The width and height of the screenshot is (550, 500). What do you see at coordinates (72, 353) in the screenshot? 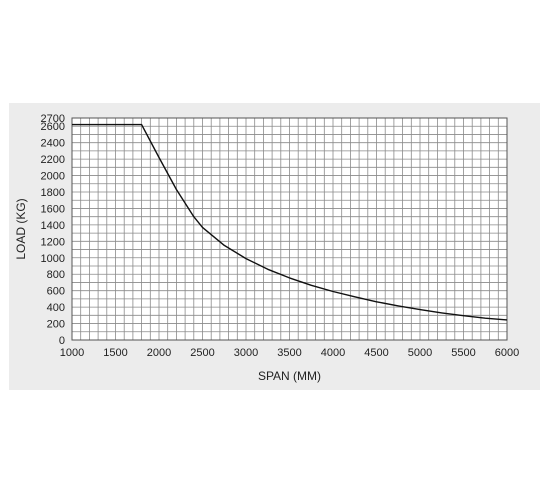
I see `x-tick-label: 1000` at bounding box center [72, 353].